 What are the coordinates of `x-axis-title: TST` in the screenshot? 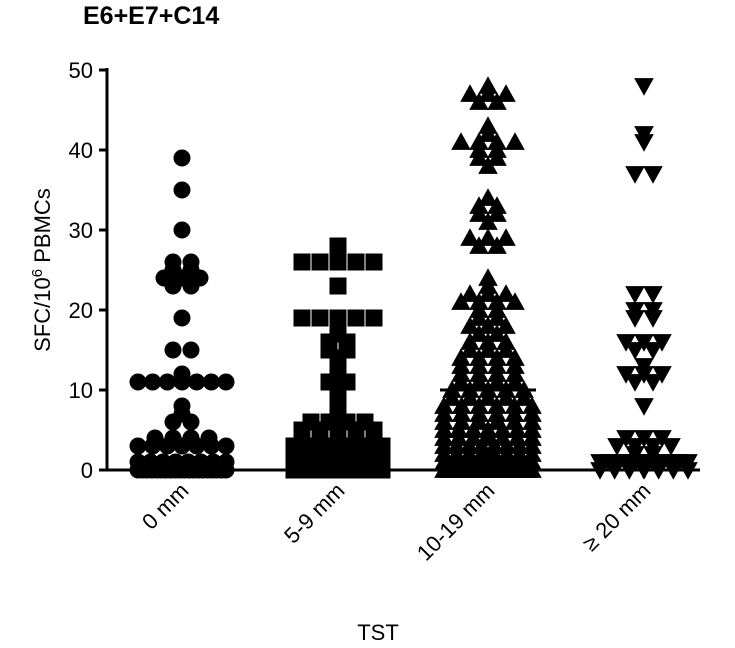 It's located at (378, 632).